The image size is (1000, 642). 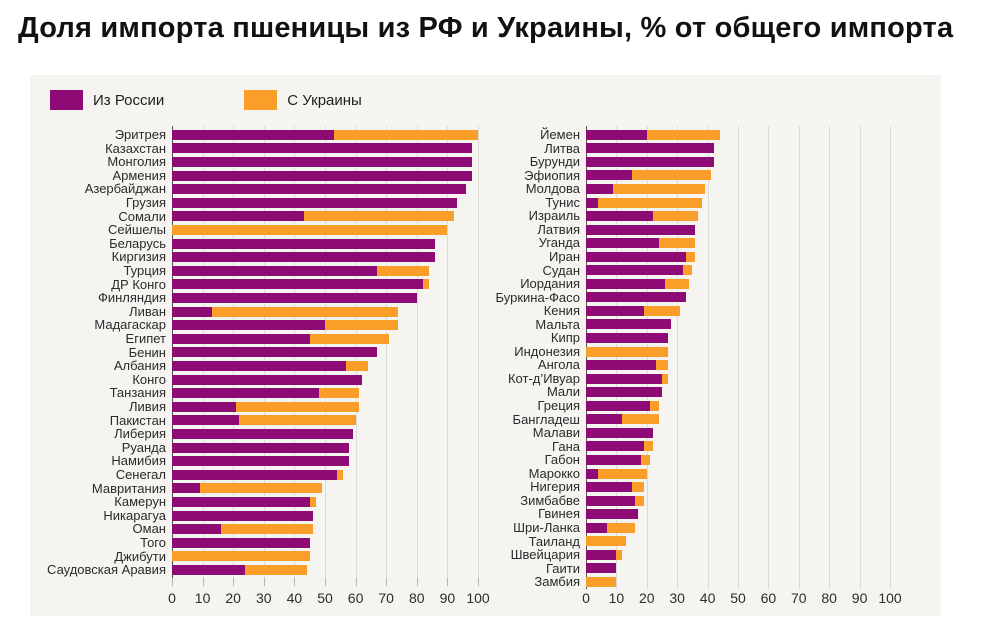 What do you see at coordinates (138, 257) in the screenshot?
I see `country-label: Киргизия` at bounding box center [138, 257].